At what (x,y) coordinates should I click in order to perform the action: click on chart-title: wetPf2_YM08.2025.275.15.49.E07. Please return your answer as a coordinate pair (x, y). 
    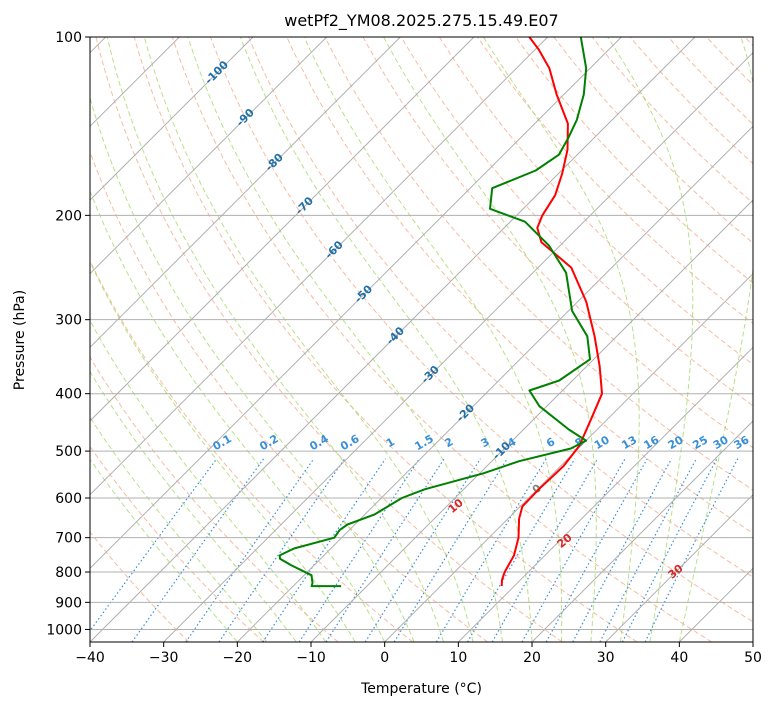
    Looking at the image, I should click on (421, 21).